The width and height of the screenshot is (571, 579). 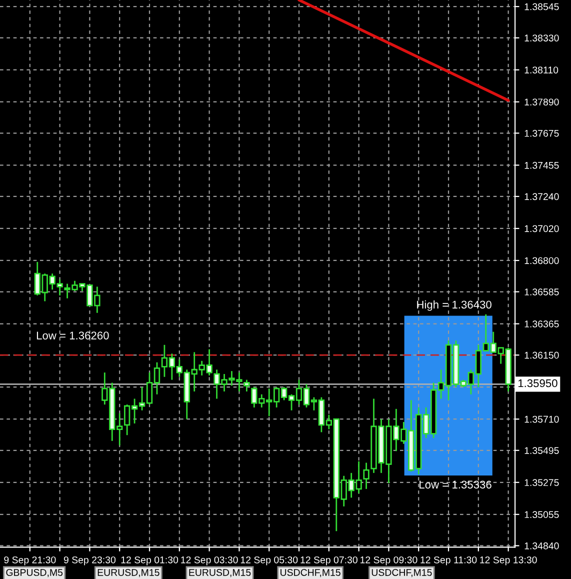 What do you see at coordinates (72, 336) in the screenshot?
I see `annotation: Low = 1.36260` at bounding box center [72, 336].